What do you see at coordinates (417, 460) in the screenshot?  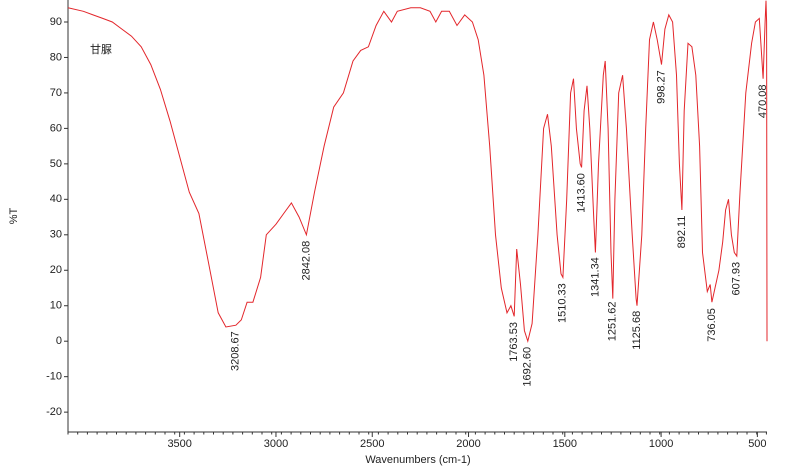 I see `x-axis-label: Wavenumbers (cm-1)` at bounding box center [417, 460].